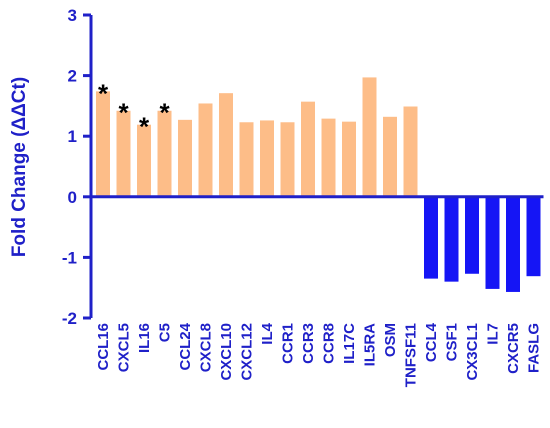 Image resolution: width=550 pixels, height=428 pixels. What do you see at coordinates (185, 346) in the screenshot?
I see `x-tick-label: CCL24` at bounding box center [185, 346].